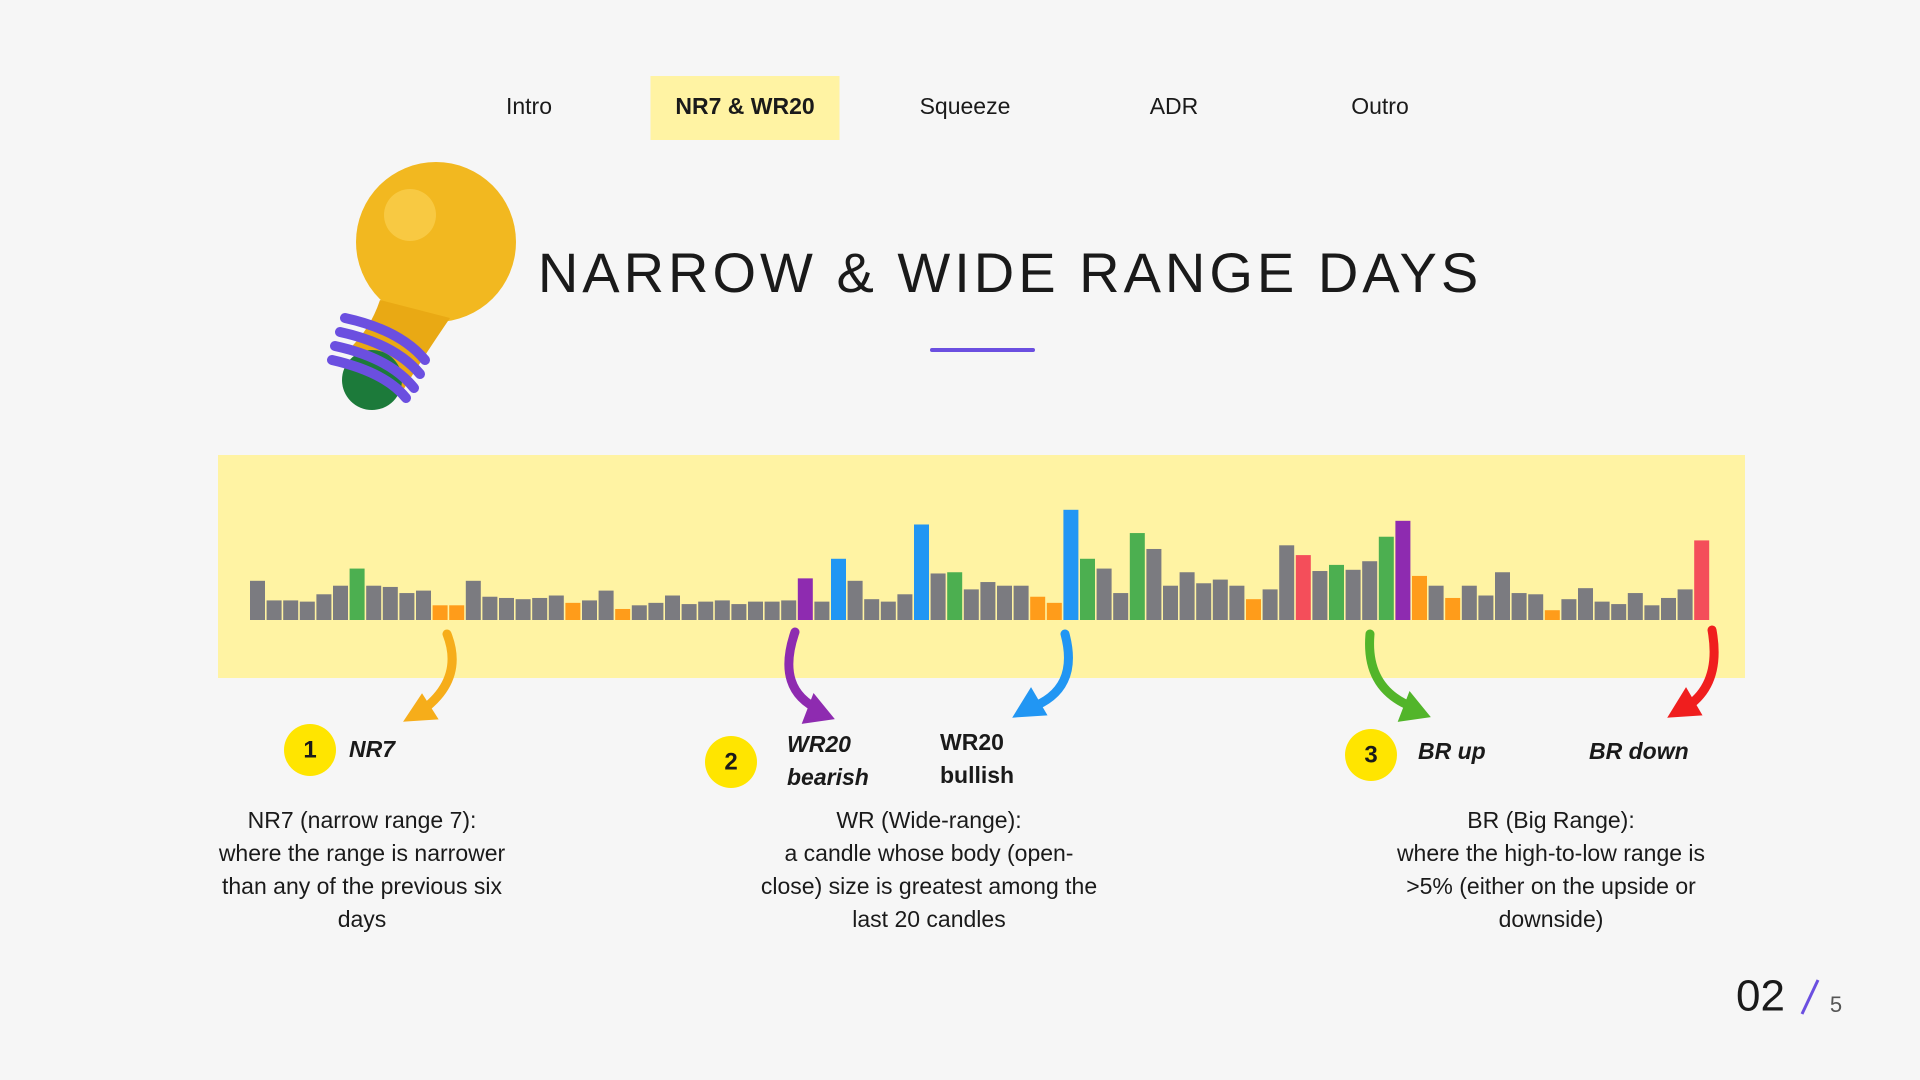 The height and width of the screenshot is (1080, 1920). Describe the element at coordinates (309, 749) in the screenshot. I see `badge-number: 1` at that location.